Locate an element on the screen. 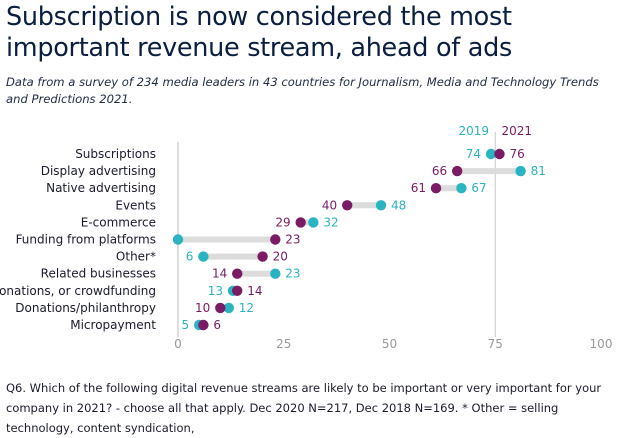 Image resolution: width=618 pixels, height=438 pixels. value-label: 20 is located at coordinates (280, 257).